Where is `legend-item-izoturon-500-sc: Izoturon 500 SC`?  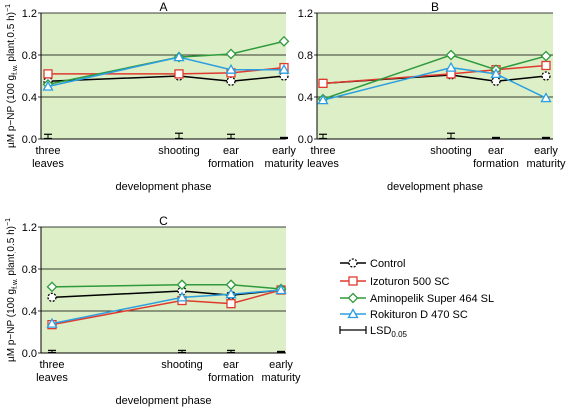
legend-item-izoturon-500-sc: Izoturon 500 SC is located at coordinates (395, 282).